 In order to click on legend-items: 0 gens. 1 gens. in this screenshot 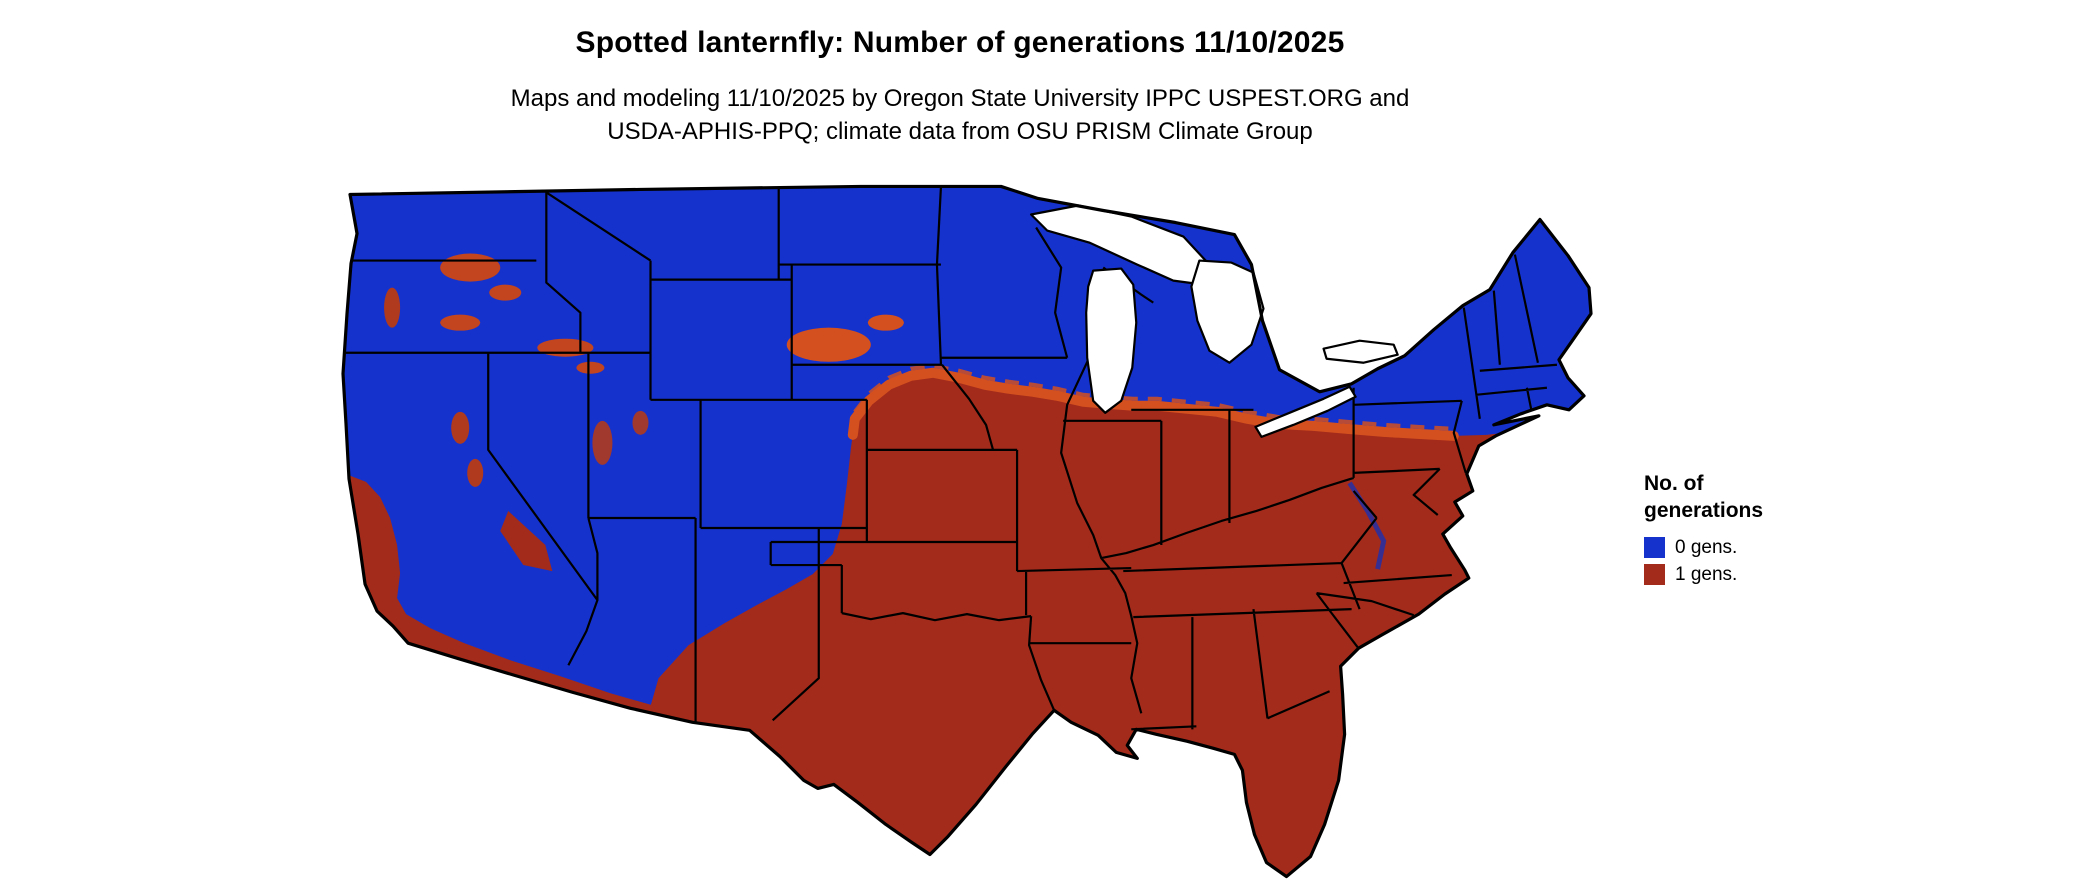, I will do `click(1794, 561)`.